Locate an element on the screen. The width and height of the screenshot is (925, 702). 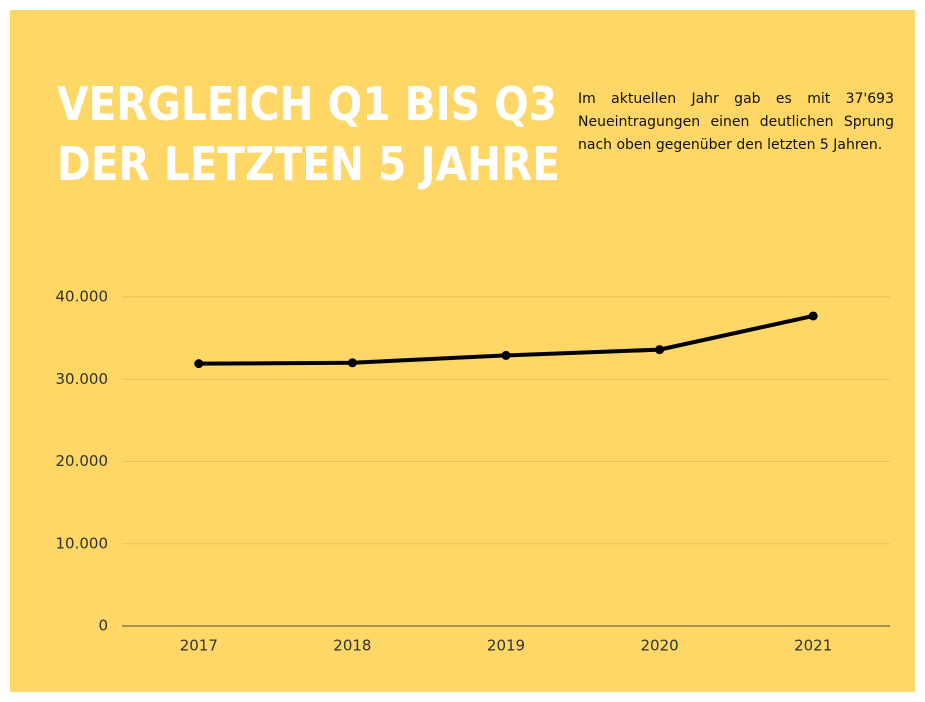
x-tick-label: 2021 is located at coordinates (813, 646).